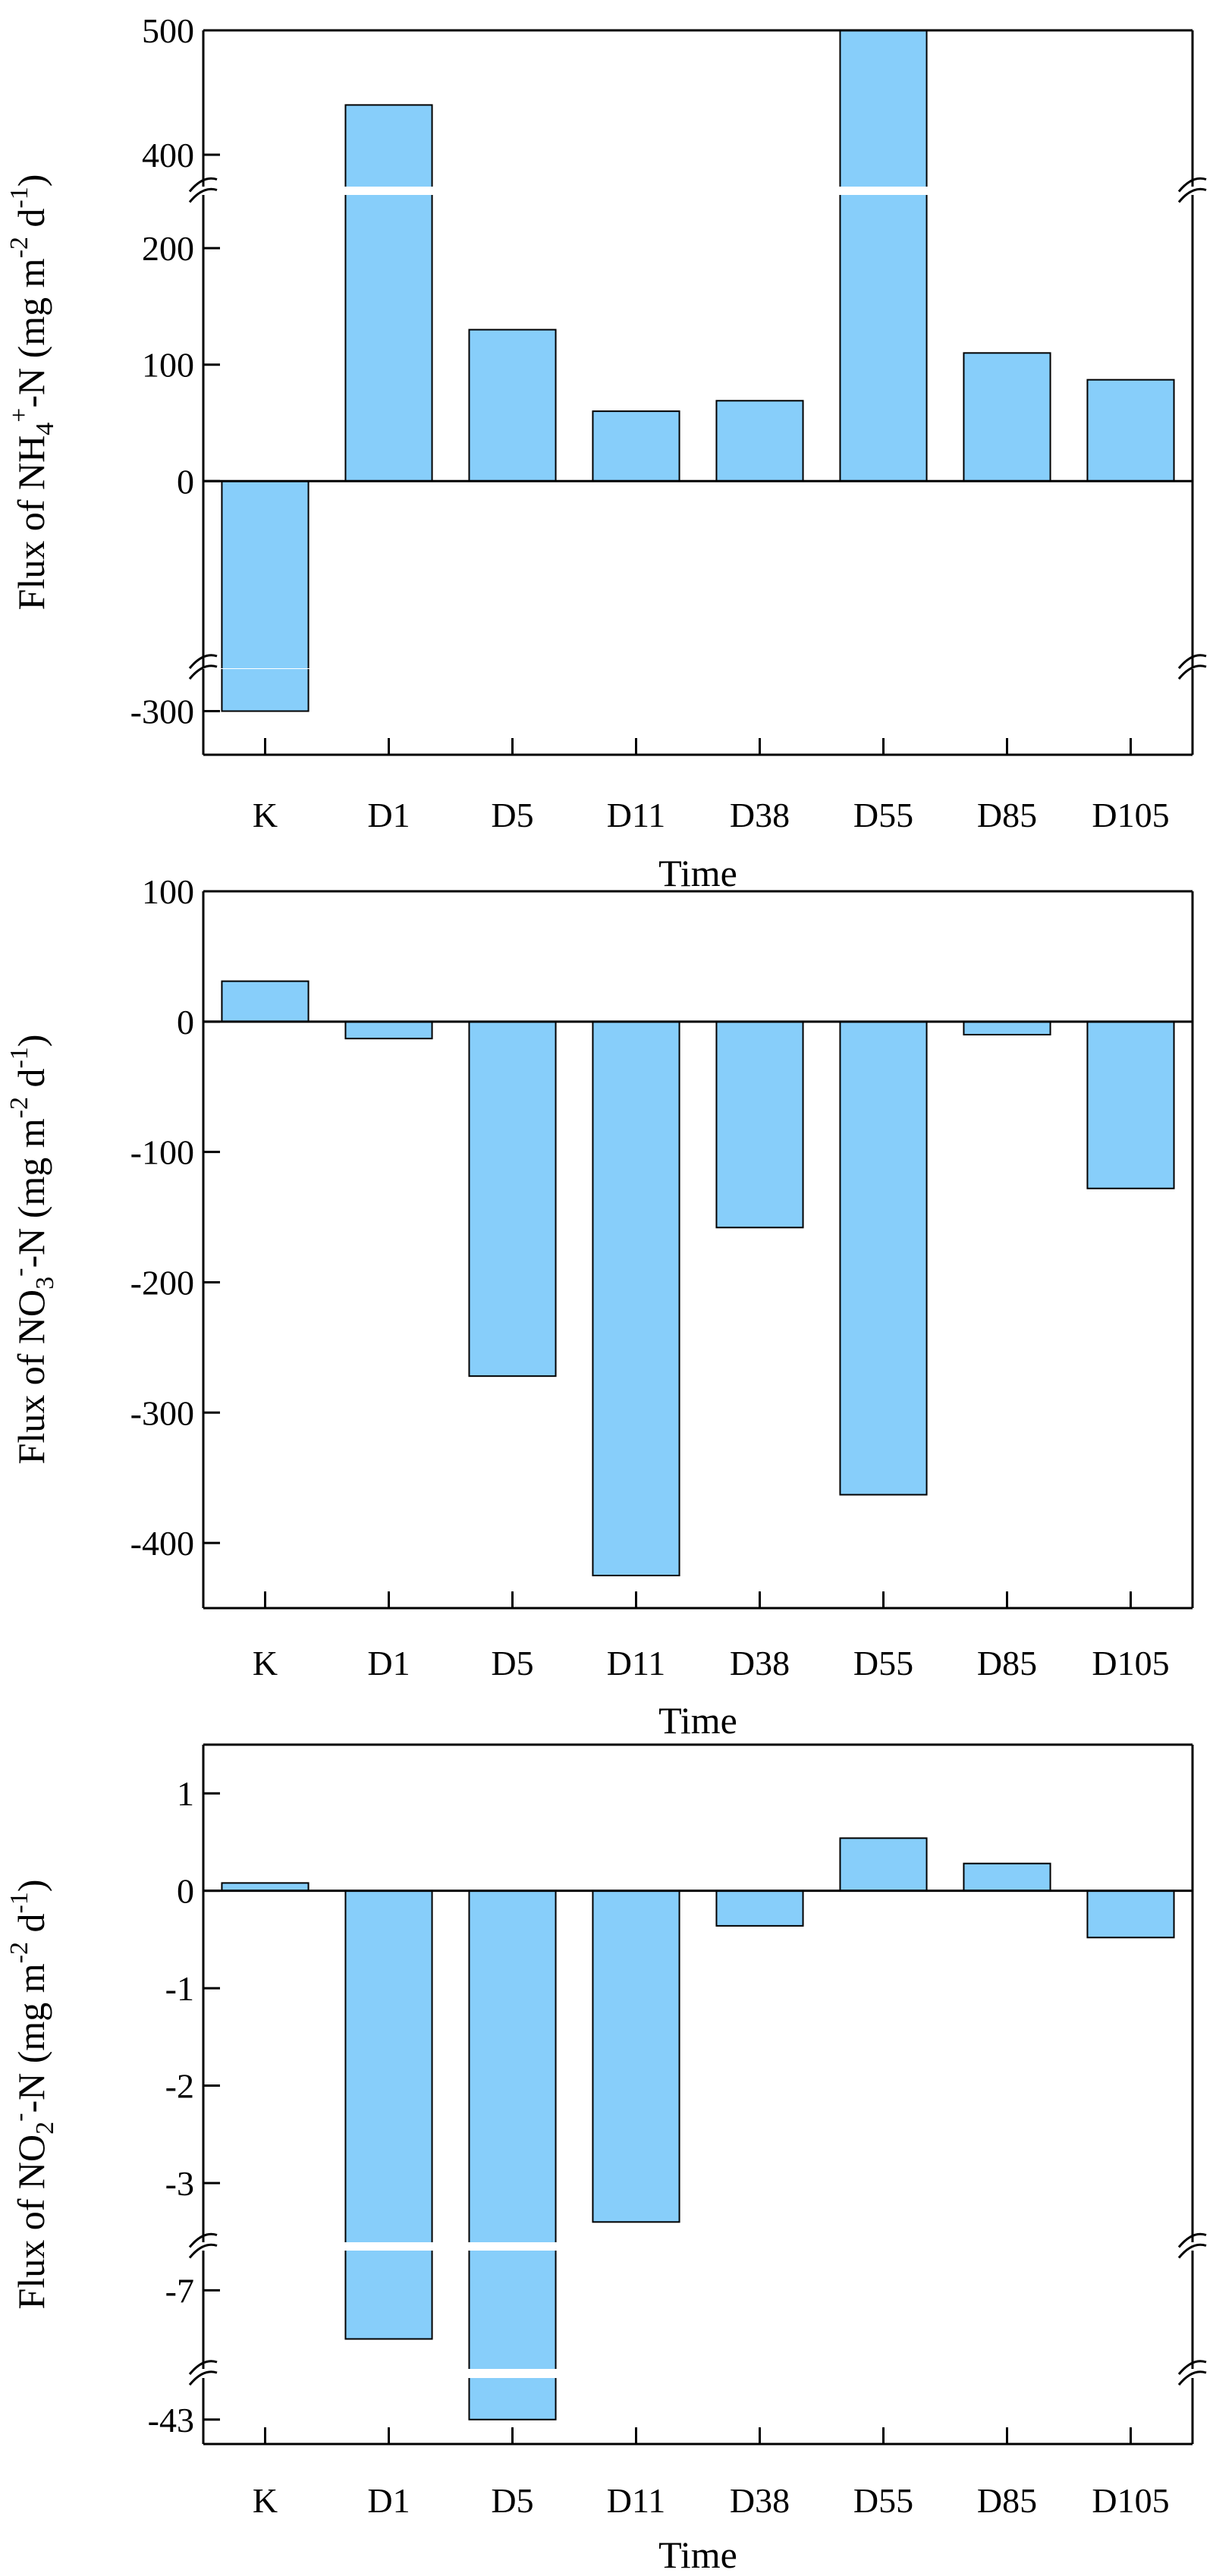  Describe the element at coordinates (180, 2183) in the screenshot. I see `y-tick-label: -3` at that location.